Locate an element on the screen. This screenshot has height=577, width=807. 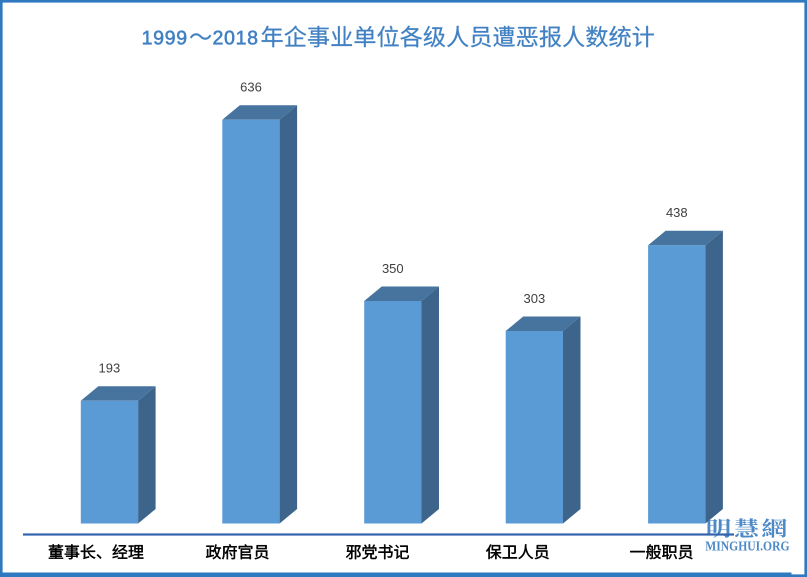
svg-text: 438 is located at coordinates (677, 212).